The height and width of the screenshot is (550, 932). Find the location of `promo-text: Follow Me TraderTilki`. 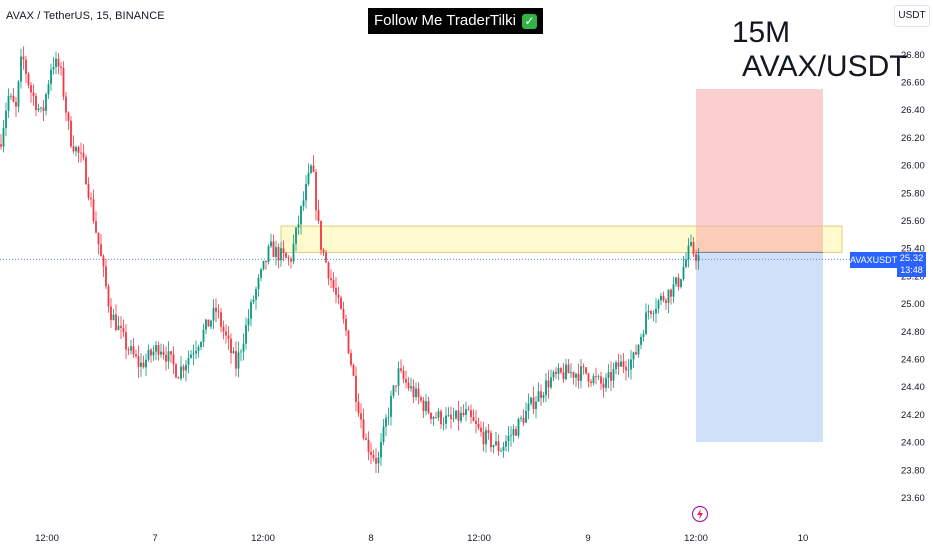

promo-text: Follow Me TraderTilki is located at coordinates (445, 20).